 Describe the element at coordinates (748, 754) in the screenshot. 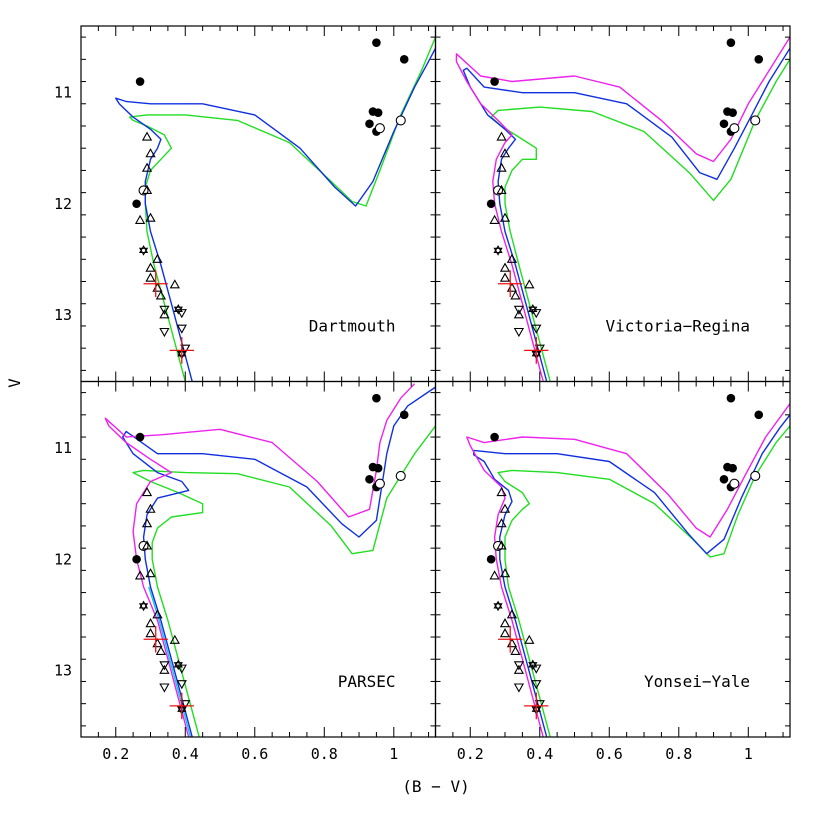

I see `x-tick-label: 1` at that location.